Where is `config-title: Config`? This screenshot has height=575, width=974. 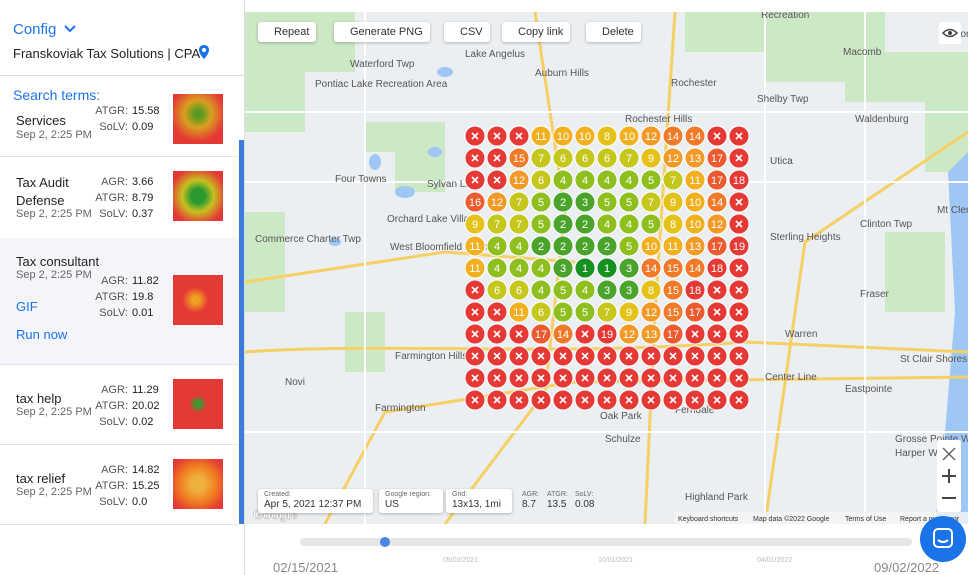 config-title: Config is located at coordinates (35, 29).